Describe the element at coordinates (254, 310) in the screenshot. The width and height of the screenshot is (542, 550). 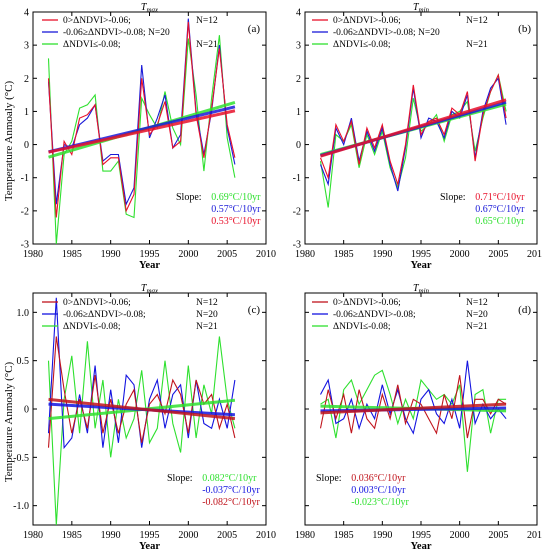
I see `panel-letter: (c)` at that location.